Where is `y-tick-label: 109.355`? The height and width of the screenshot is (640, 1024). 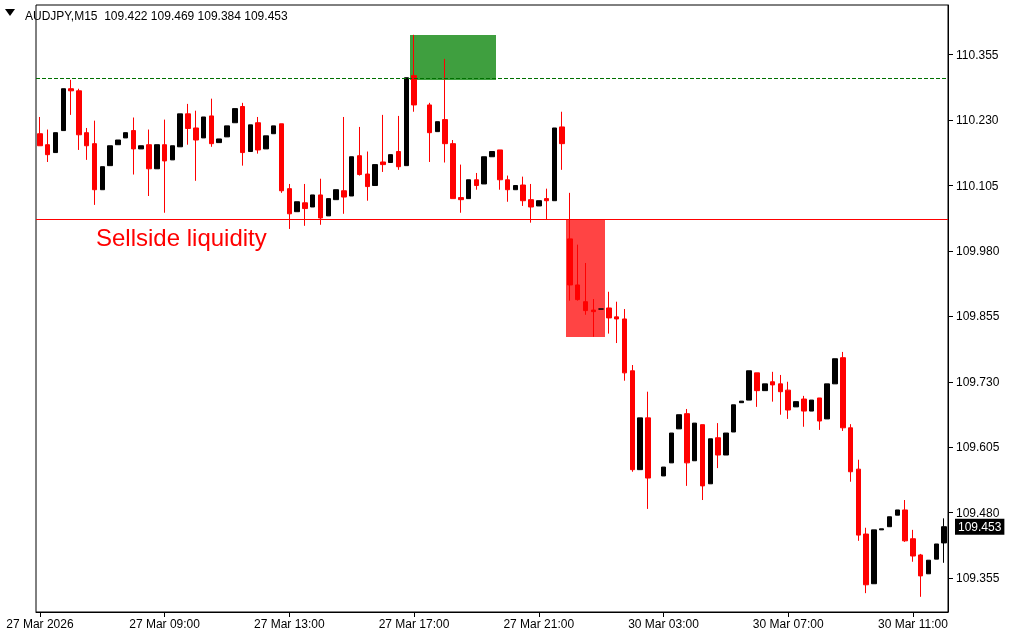
y-tick-label: 109.355 is located at coordinates (978, 577).